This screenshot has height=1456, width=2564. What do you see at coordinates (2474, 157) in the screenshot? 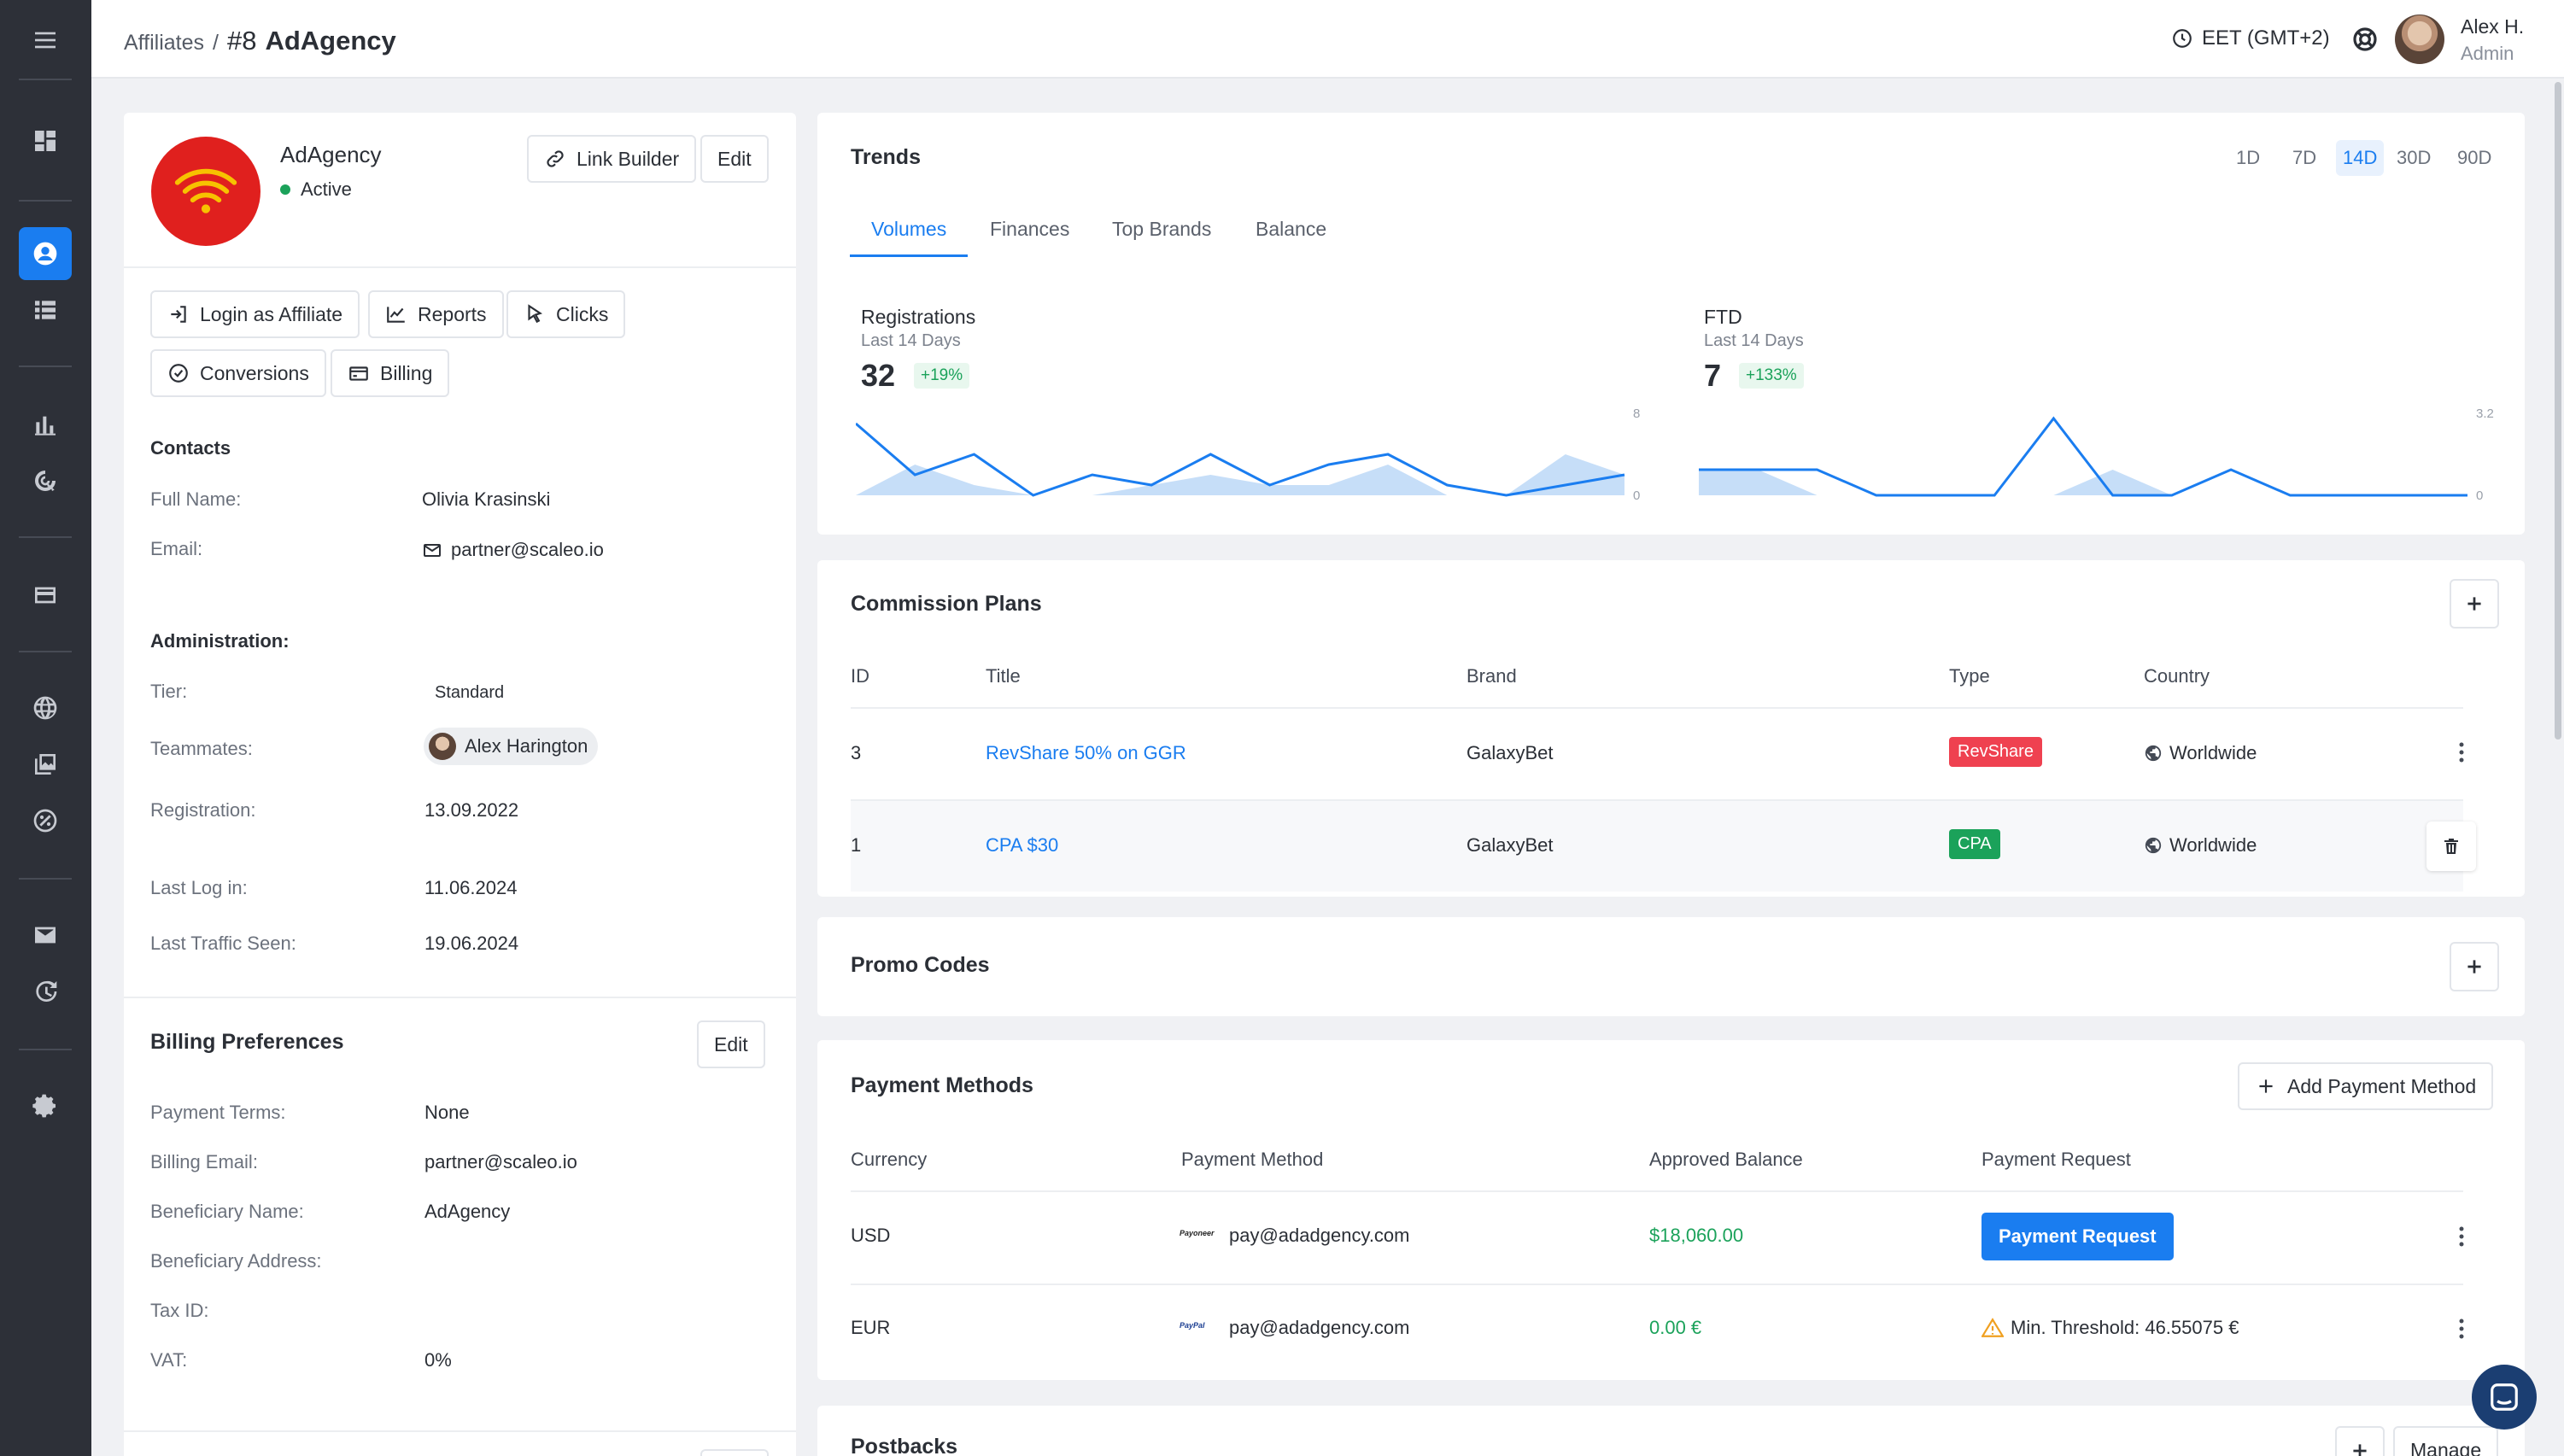
I see `range-90d: 90D` at bounding box center [2474, 157].